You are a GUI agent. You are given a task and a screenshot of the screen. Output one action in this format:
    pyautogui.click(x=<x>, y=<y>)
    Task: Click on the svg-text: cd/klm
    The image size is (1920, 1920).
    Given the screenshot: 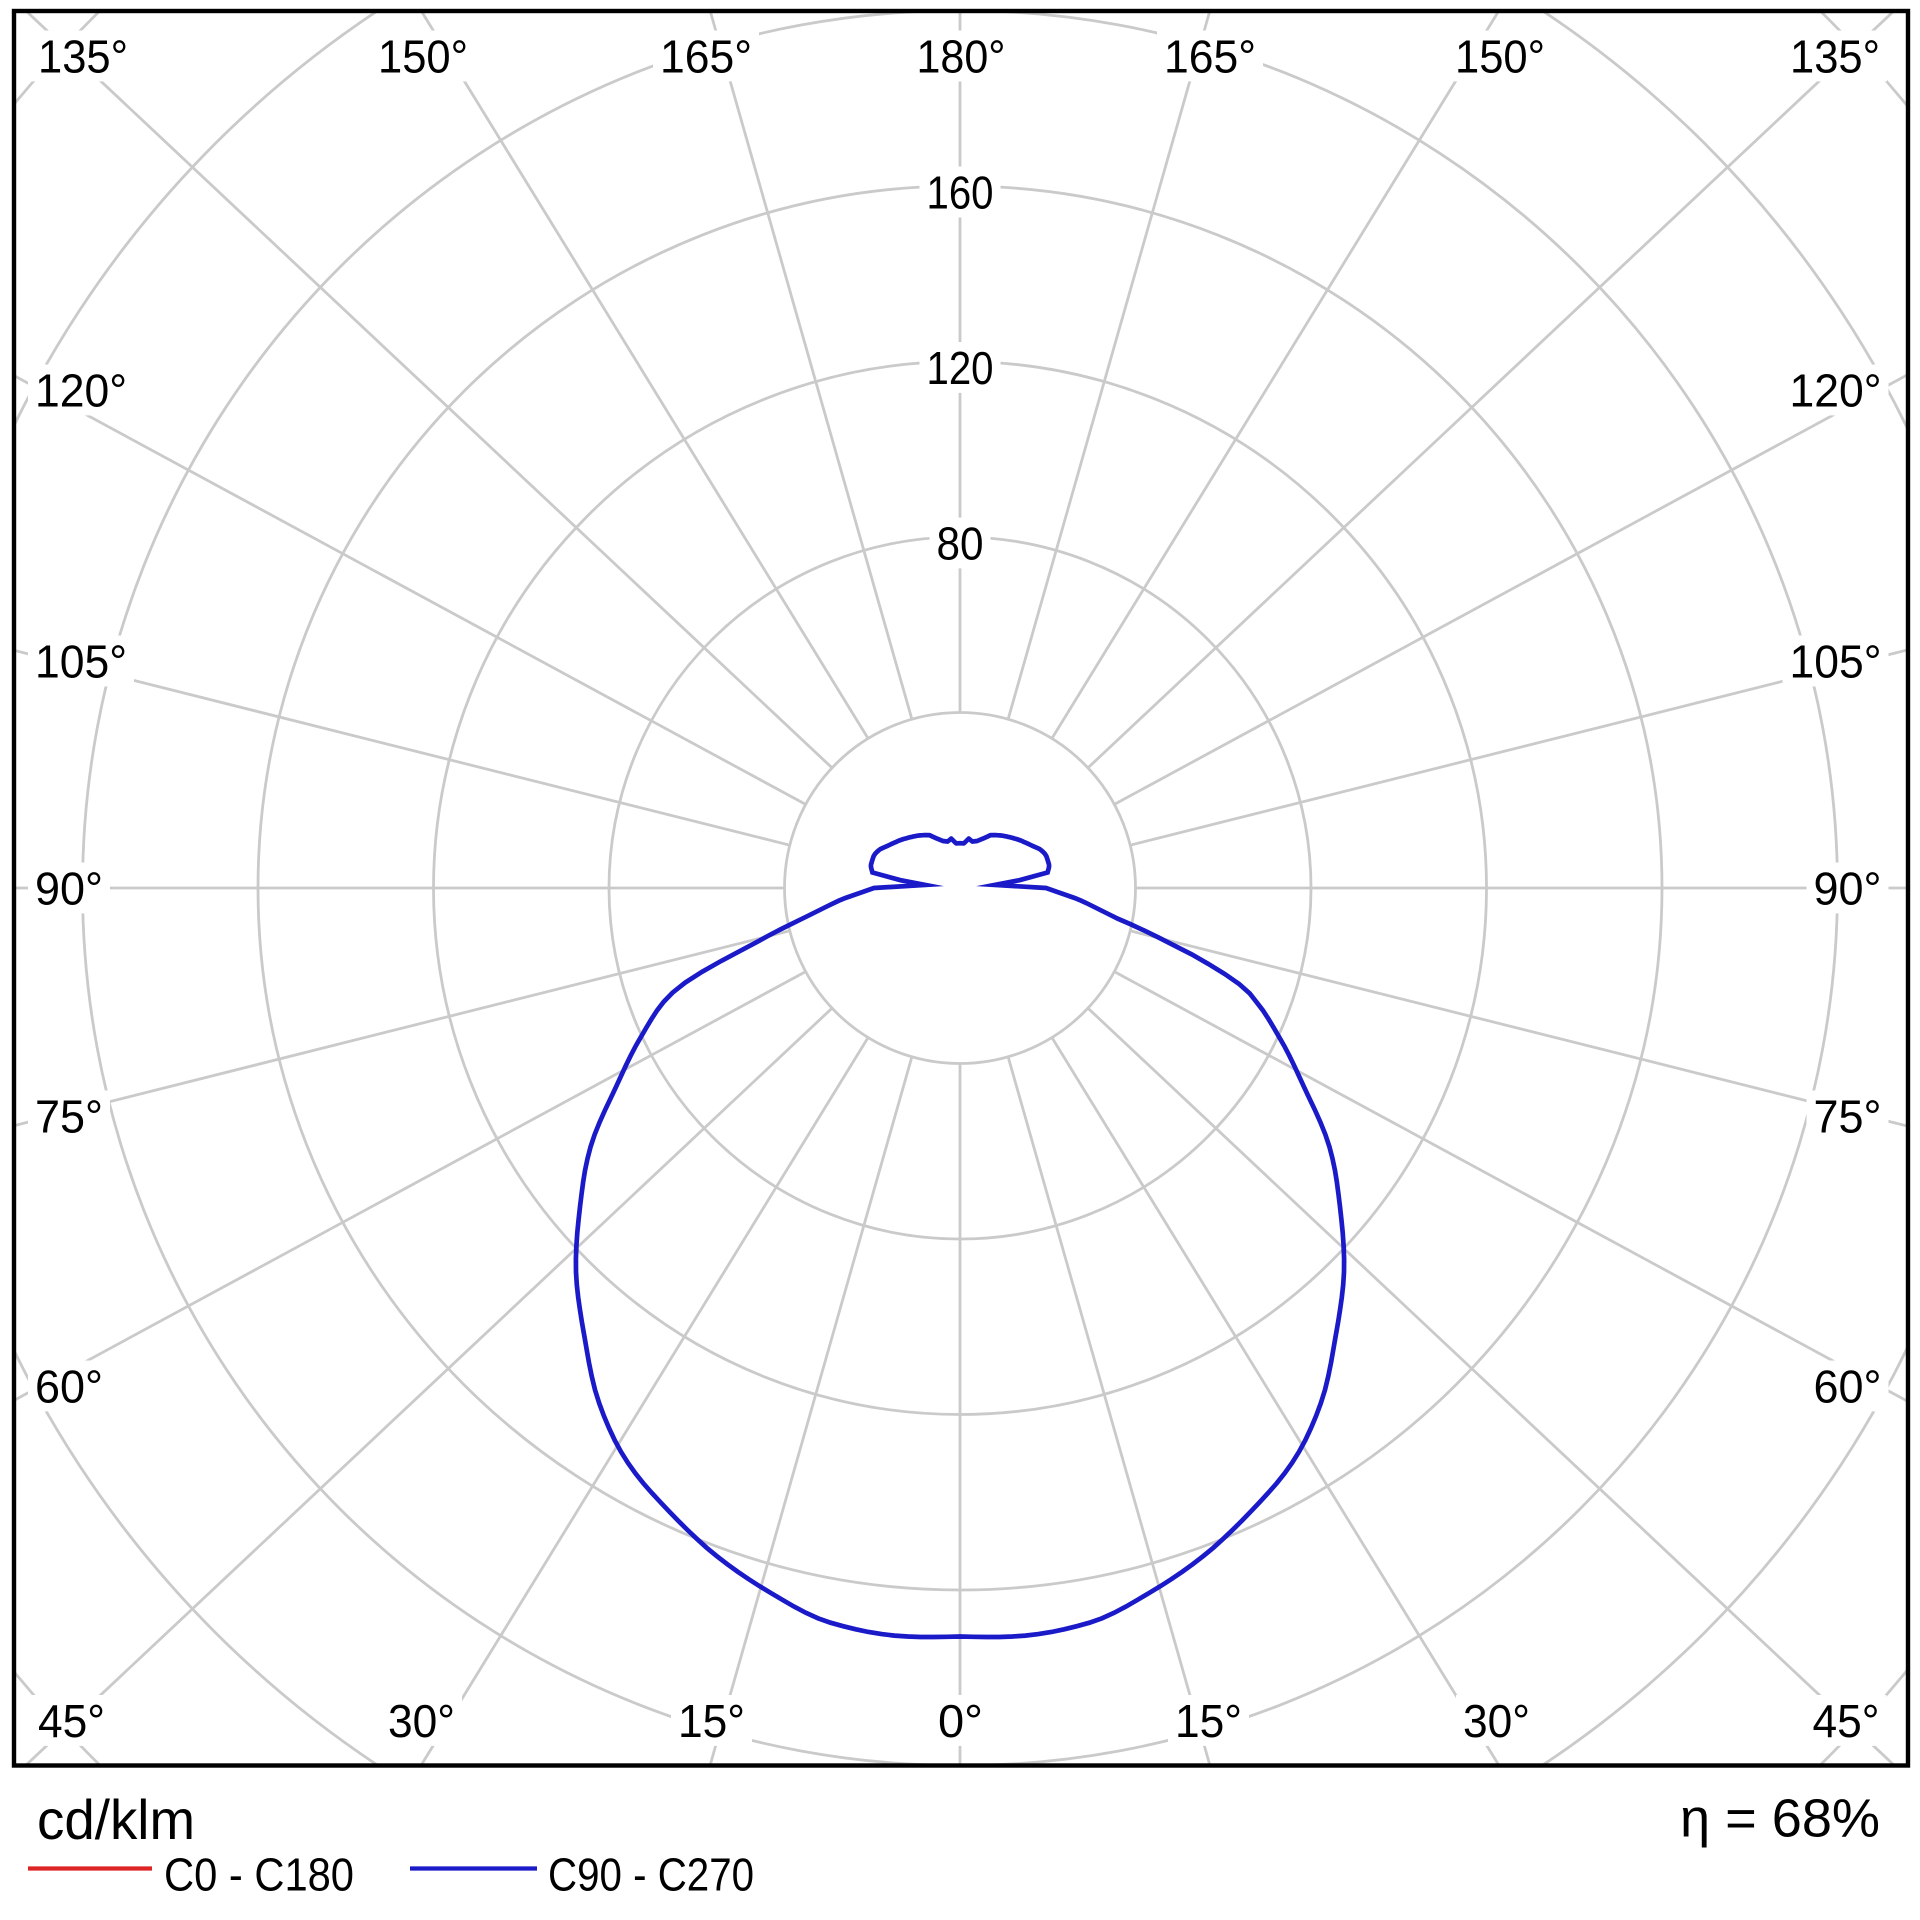 What is the action you would take?
    pyautogui.click(x=116, y=1819)
    